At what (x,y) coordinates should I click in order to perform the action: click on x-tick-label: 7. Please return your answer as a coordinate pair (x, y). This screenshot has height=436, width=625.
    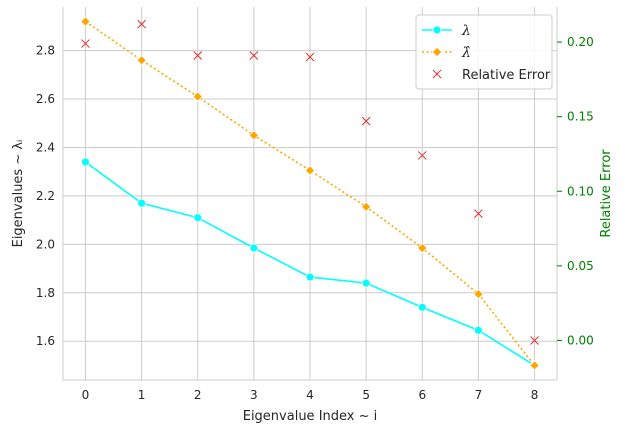
    Looking at the image, I should click on (479, 395).